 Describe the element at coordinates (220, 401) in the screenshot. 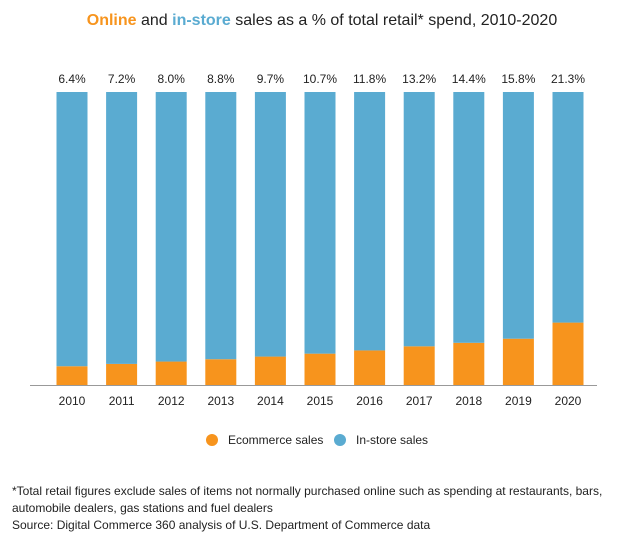

I see `x-tick-label: 2013` at that location.